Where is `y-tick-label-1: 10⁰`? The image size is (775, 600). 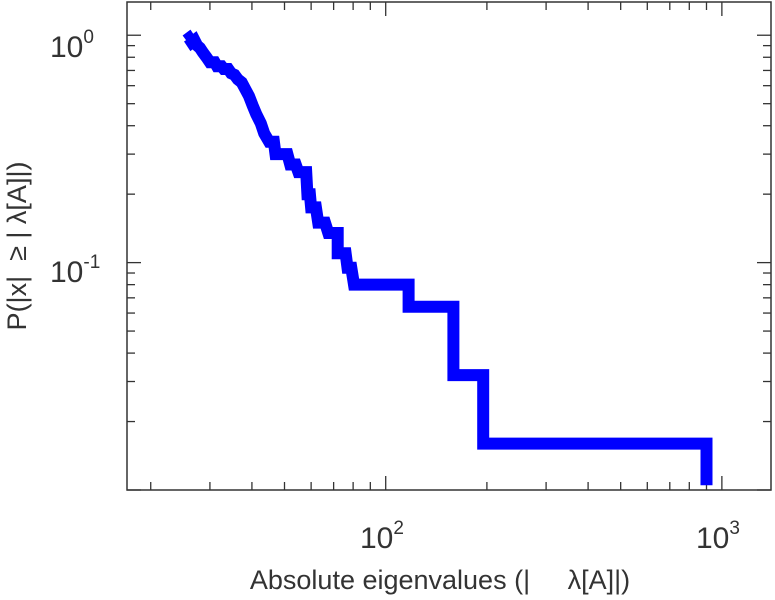 y-tick-label-1: 10⁰ is located at coordinates (72, 45).